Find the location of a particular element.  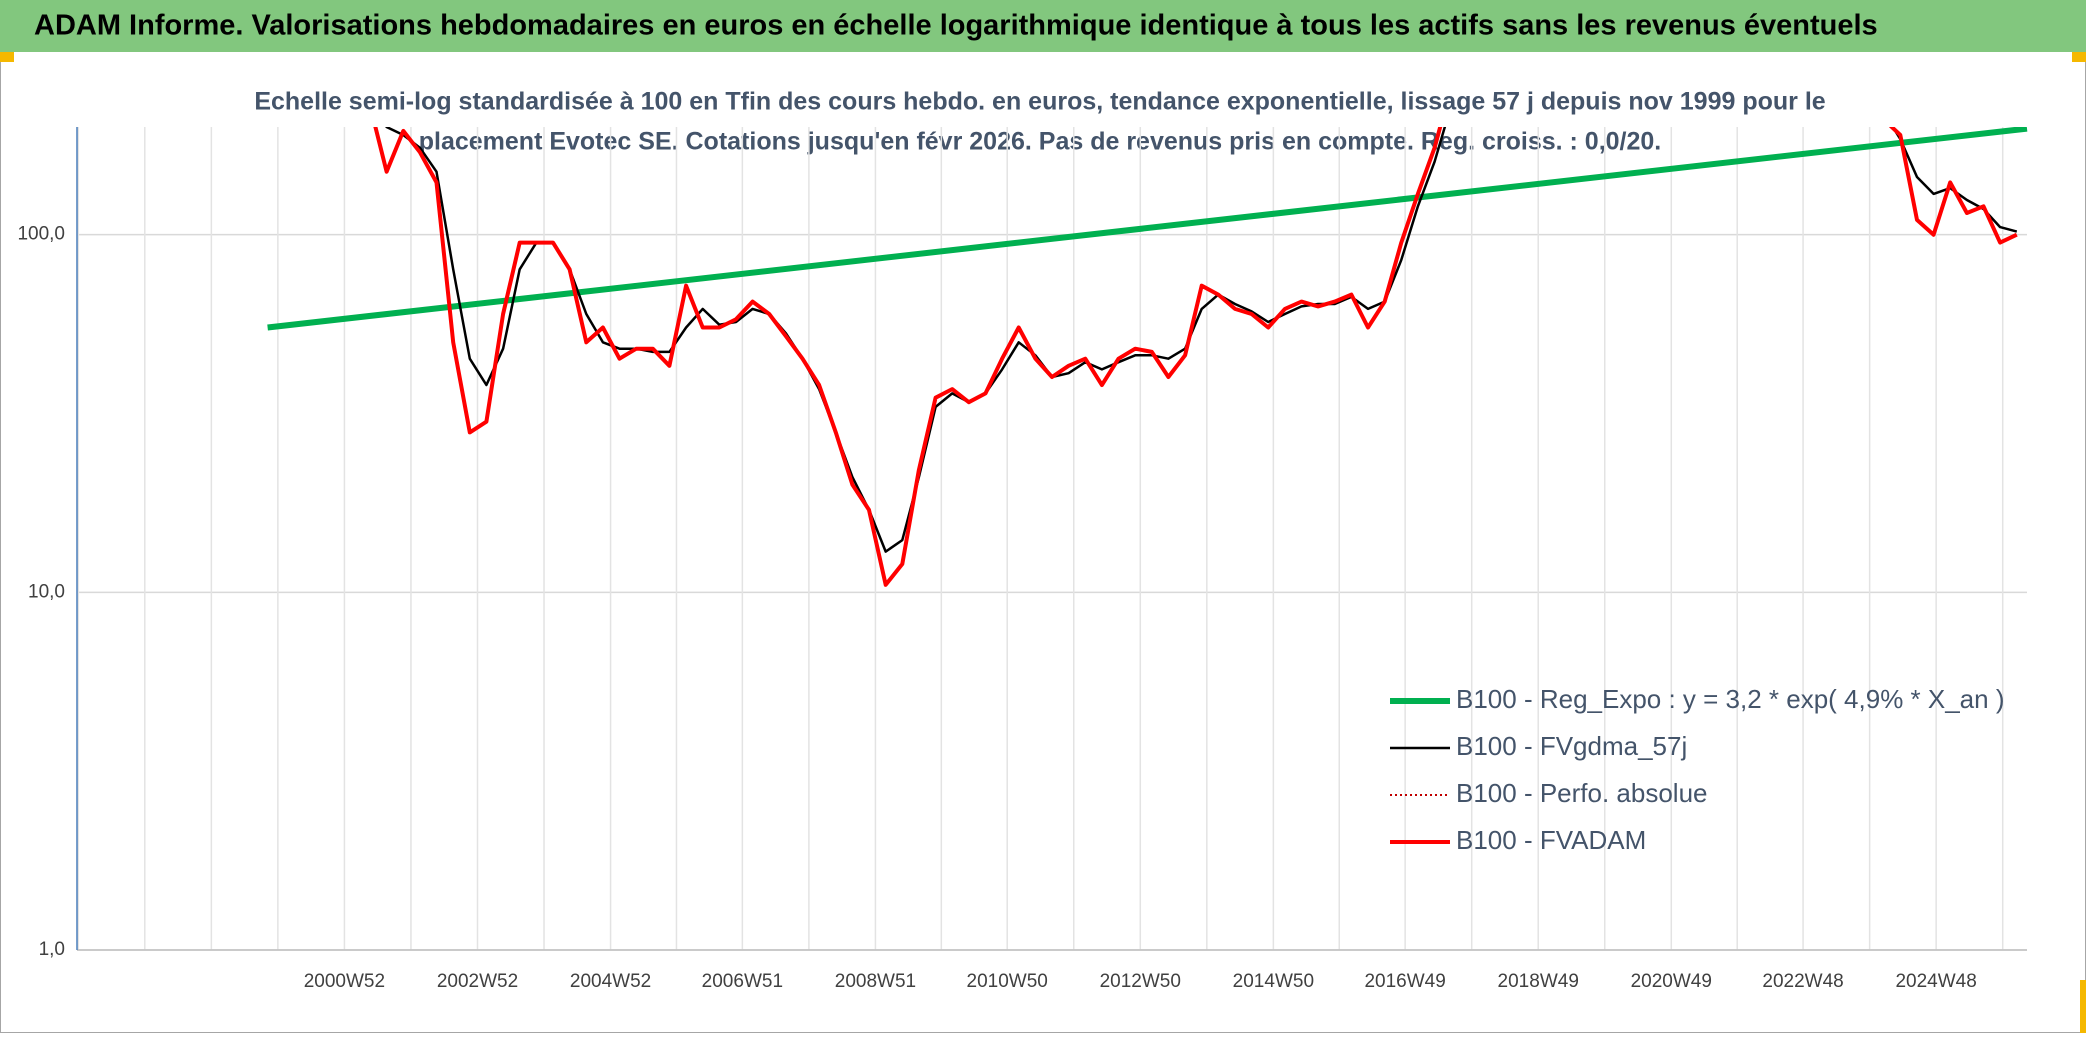

header-band is located at coordinates (1043, 26).